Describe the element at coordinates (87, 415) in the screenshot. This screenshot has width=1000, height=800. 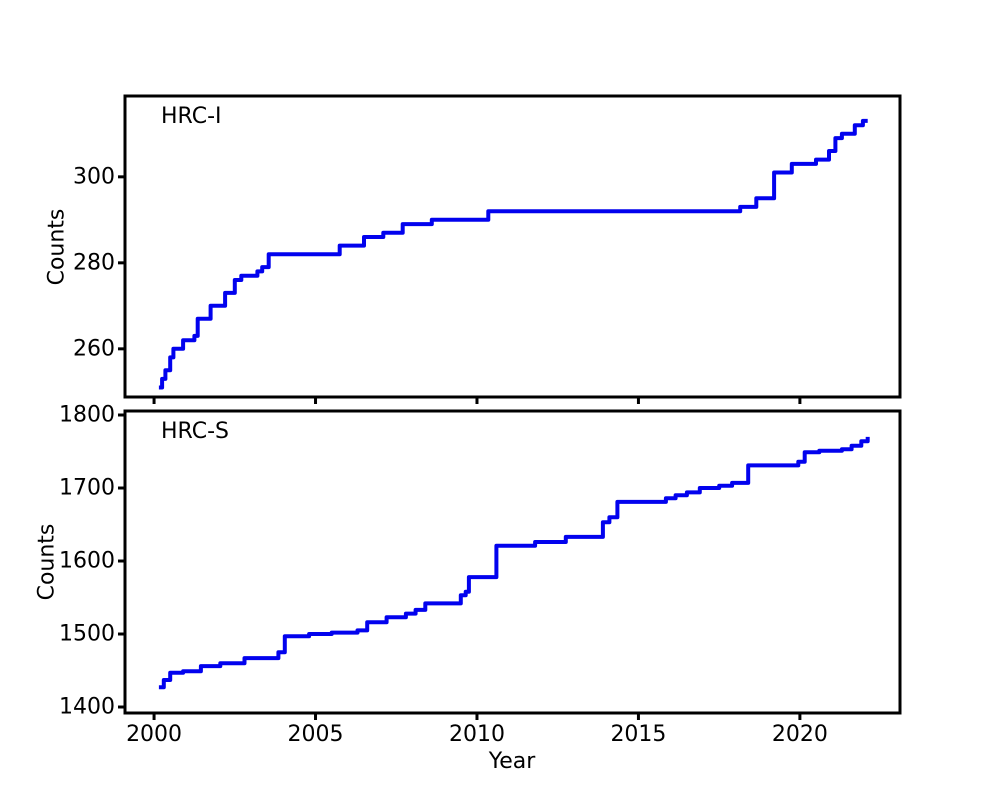
I see `y-tick-label: 1800` at that location.